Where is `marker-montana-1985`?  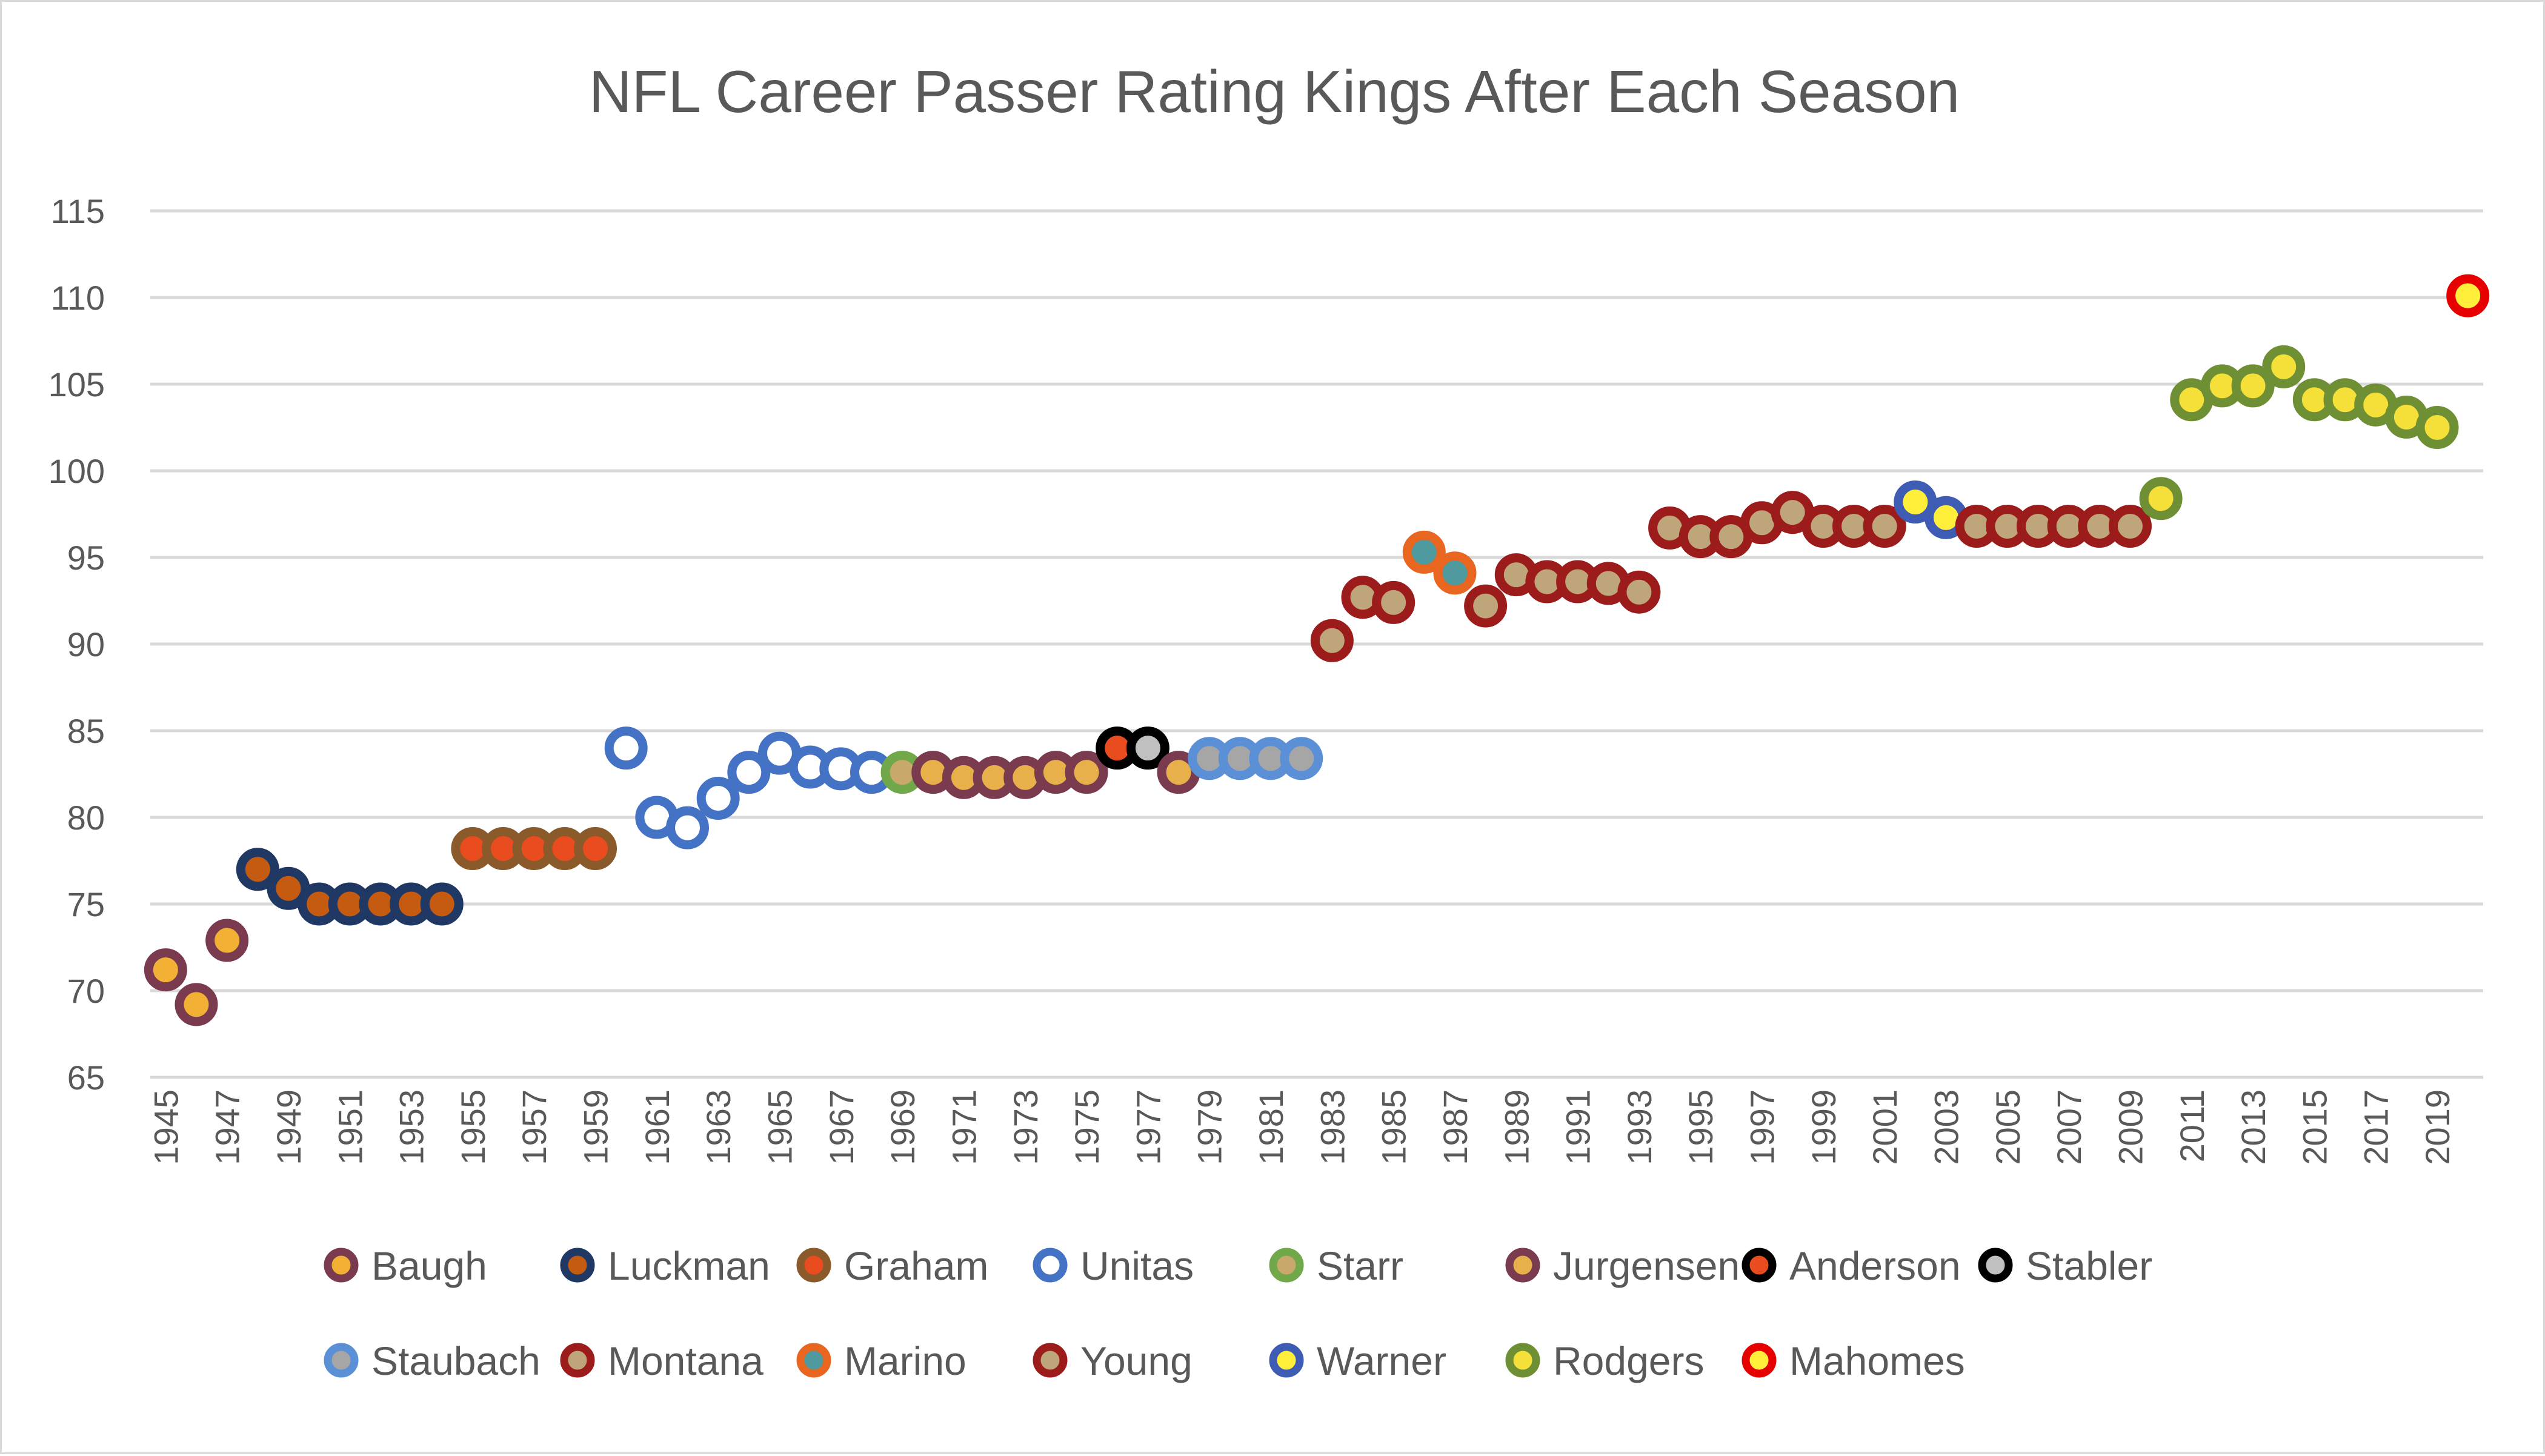
marker-montana-1985 is located at coordinates (1394, 602).